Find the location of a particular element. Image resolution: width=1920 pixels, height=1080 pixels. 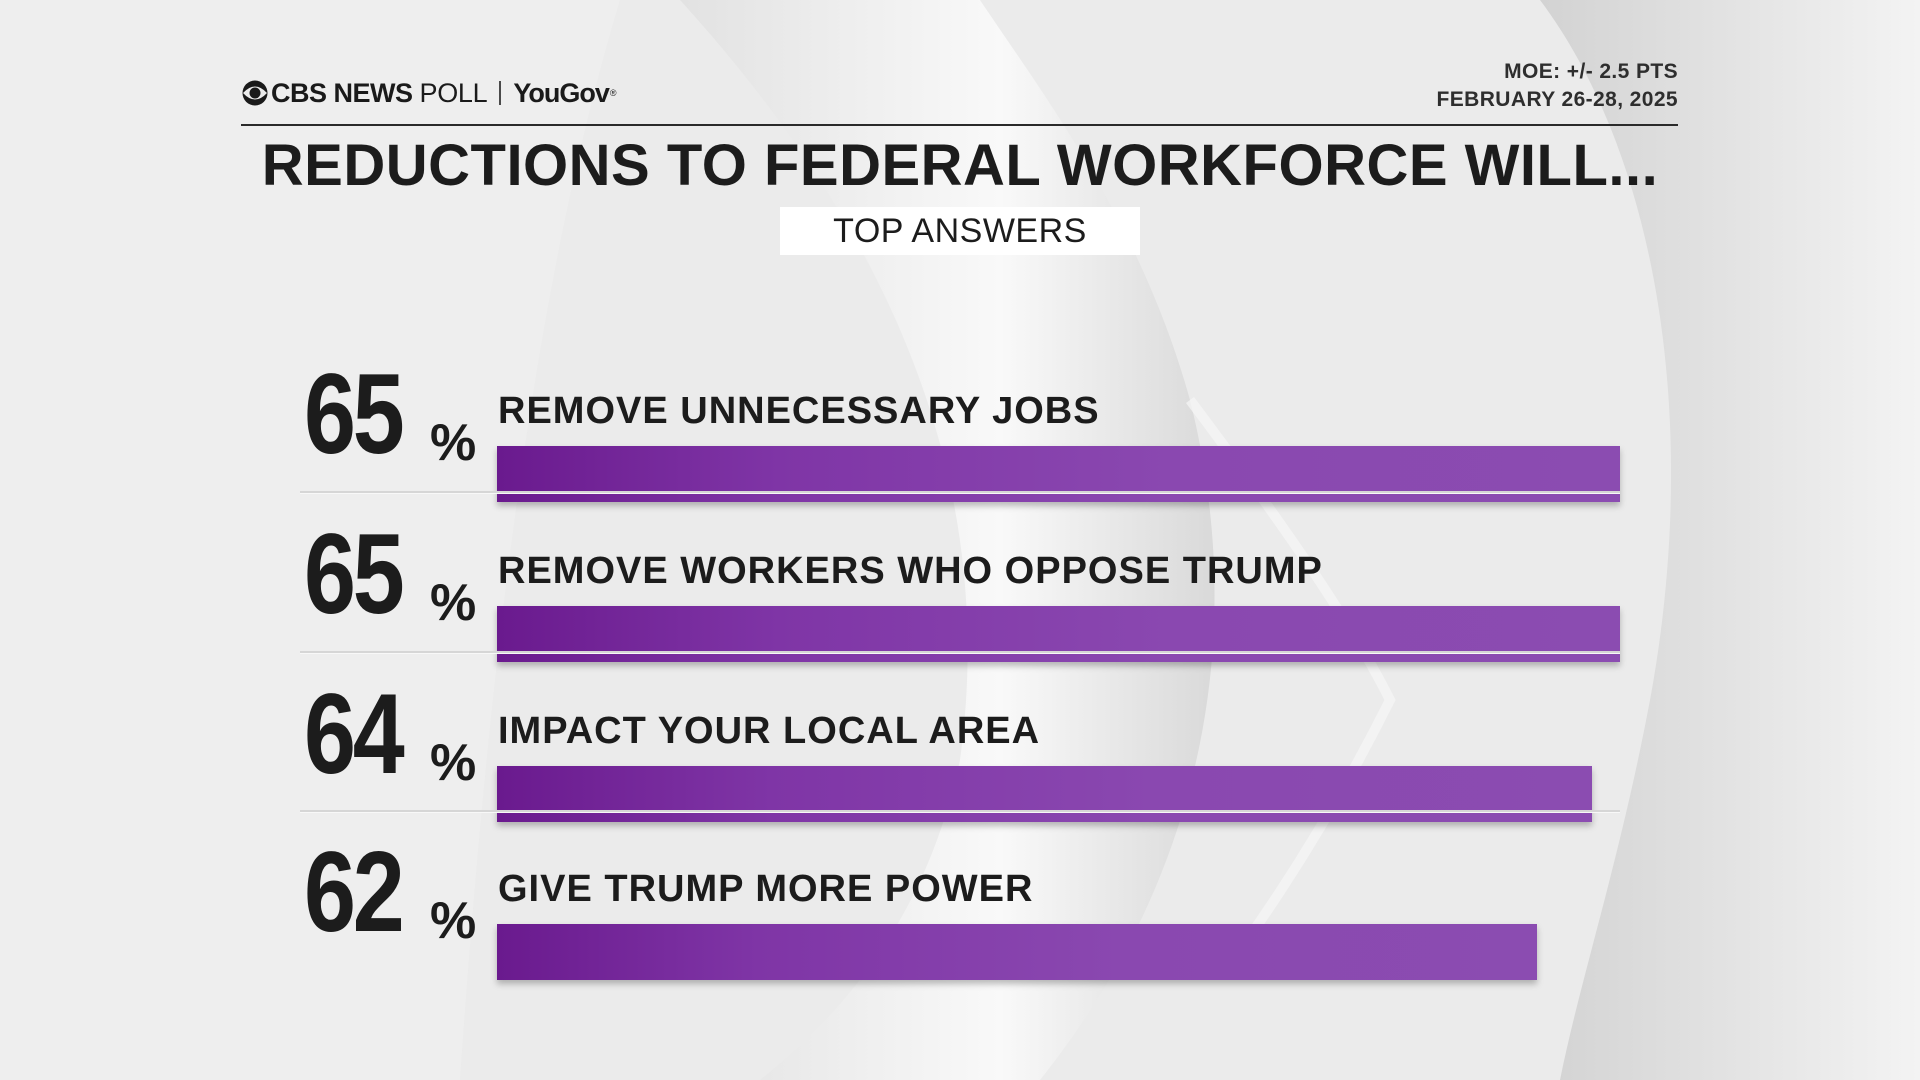

poll-logo: CBS NEWS POLL YouGov ® is located at coordinates (429, 93).